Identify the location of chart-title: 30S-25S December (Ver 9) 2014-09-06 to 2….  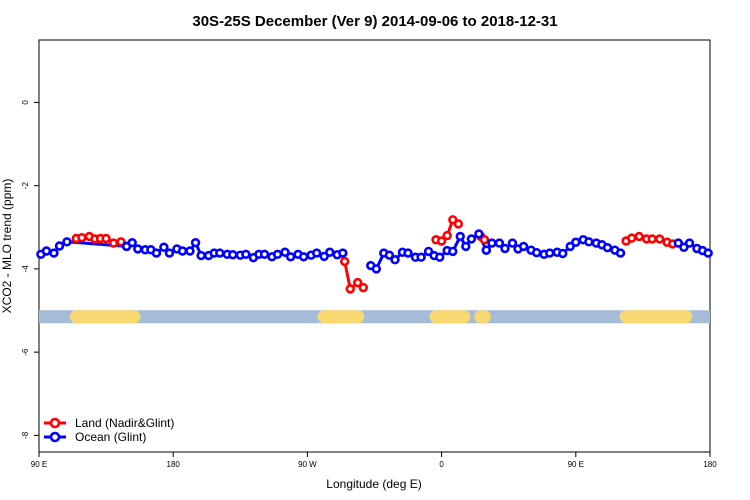
(374, 21).